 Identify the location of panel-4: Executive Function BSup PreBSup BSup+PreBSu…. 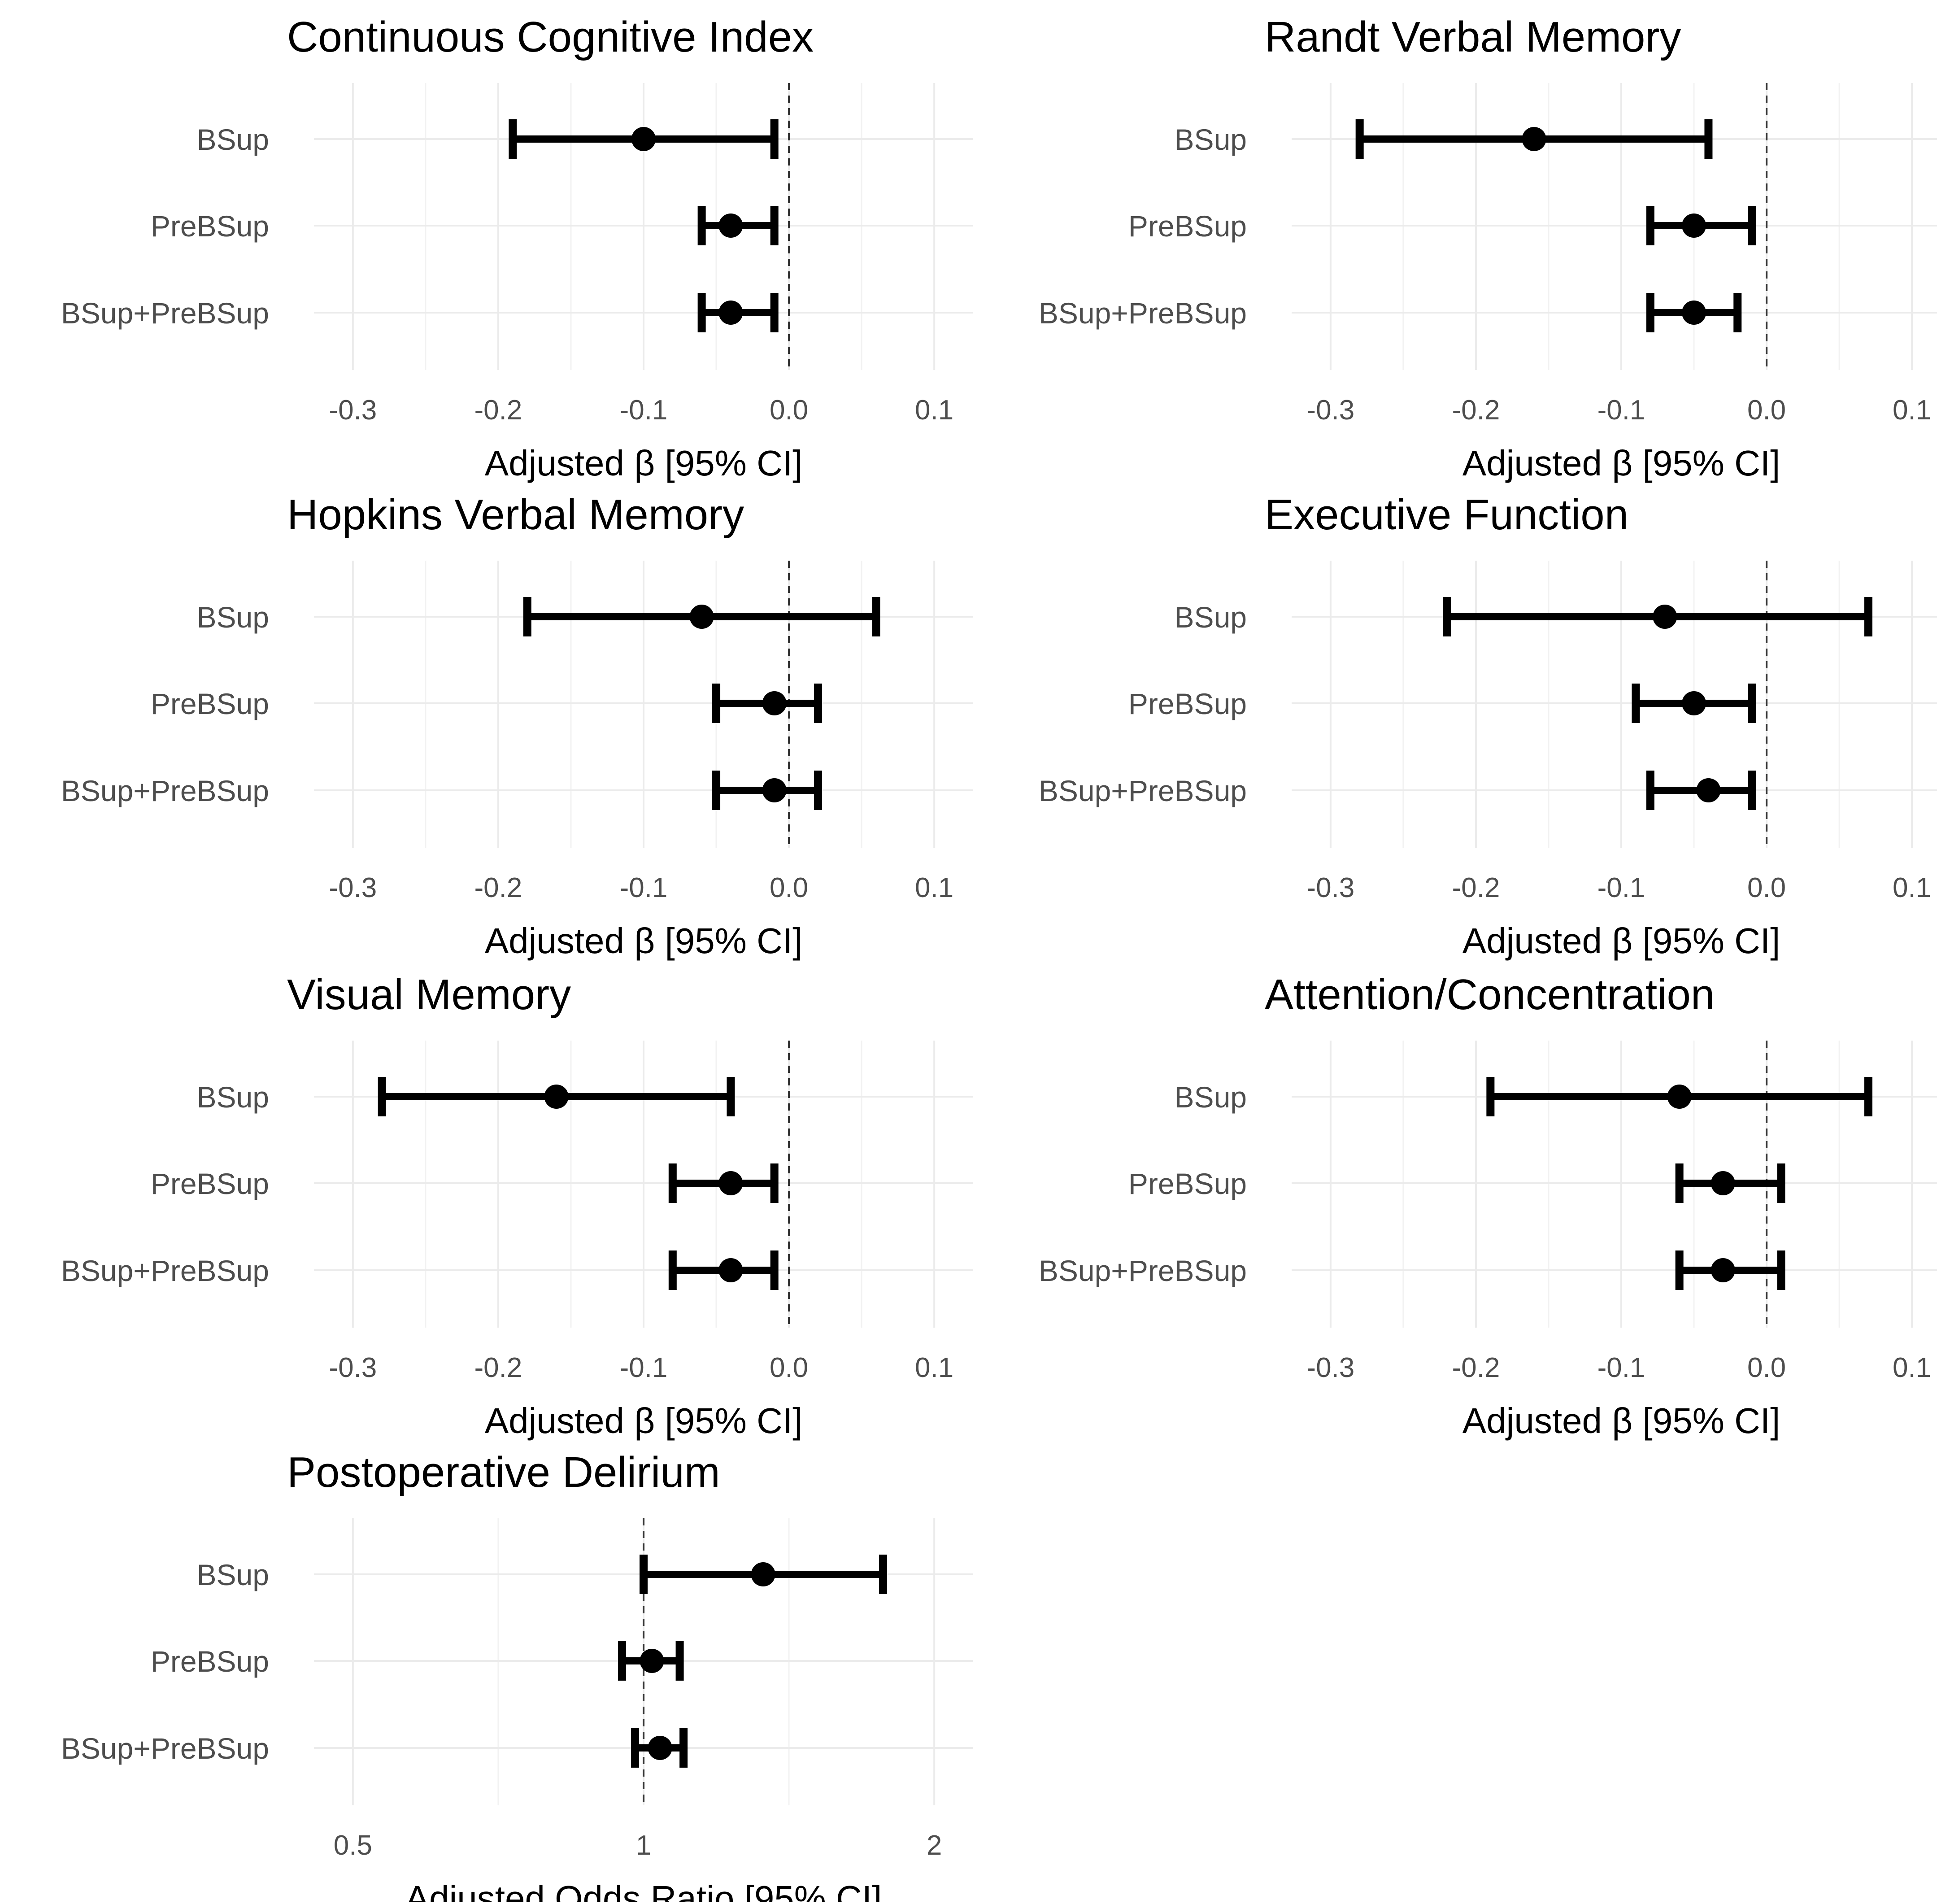
(1488, 726).